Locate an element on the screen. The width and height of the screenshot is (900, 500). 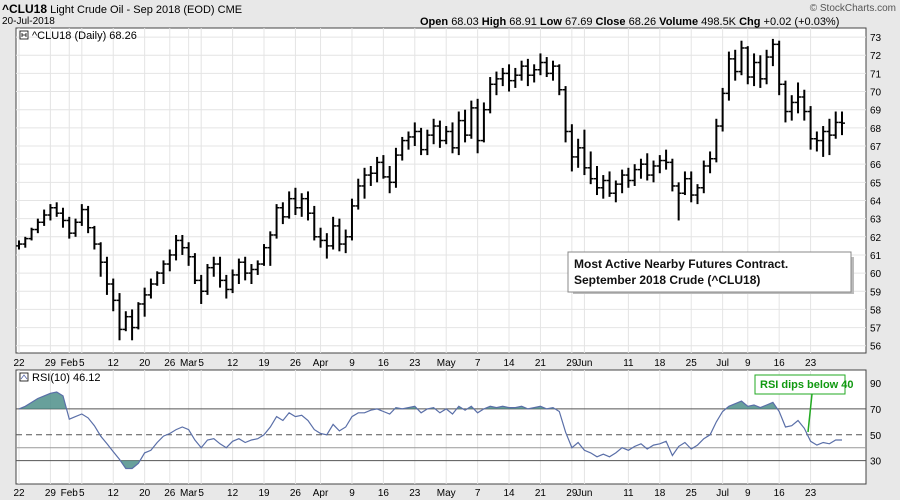
price-x-tick: 19 is located at coordinates (264, 363).